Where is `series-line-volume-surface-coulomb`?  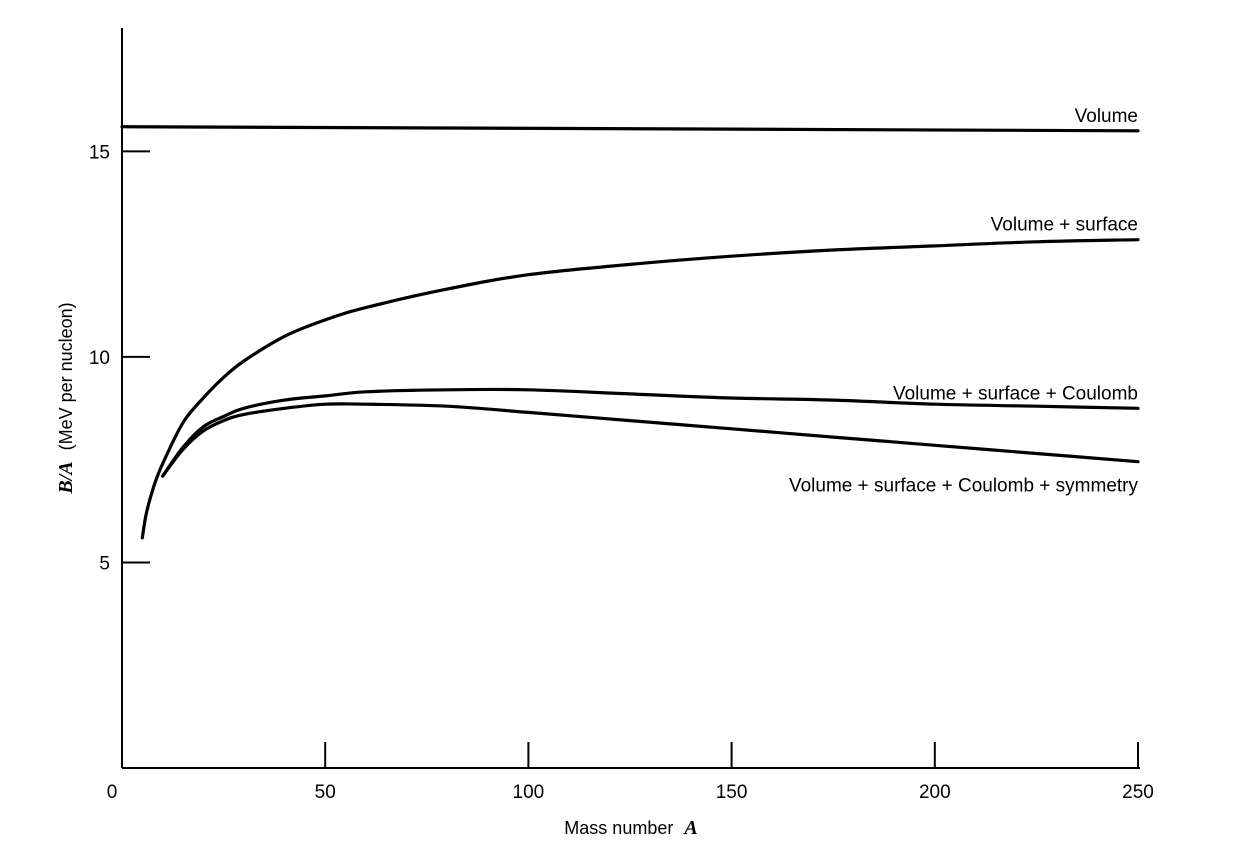 series-line-volume-surface-coulomb is located at coordinates (650, 432).